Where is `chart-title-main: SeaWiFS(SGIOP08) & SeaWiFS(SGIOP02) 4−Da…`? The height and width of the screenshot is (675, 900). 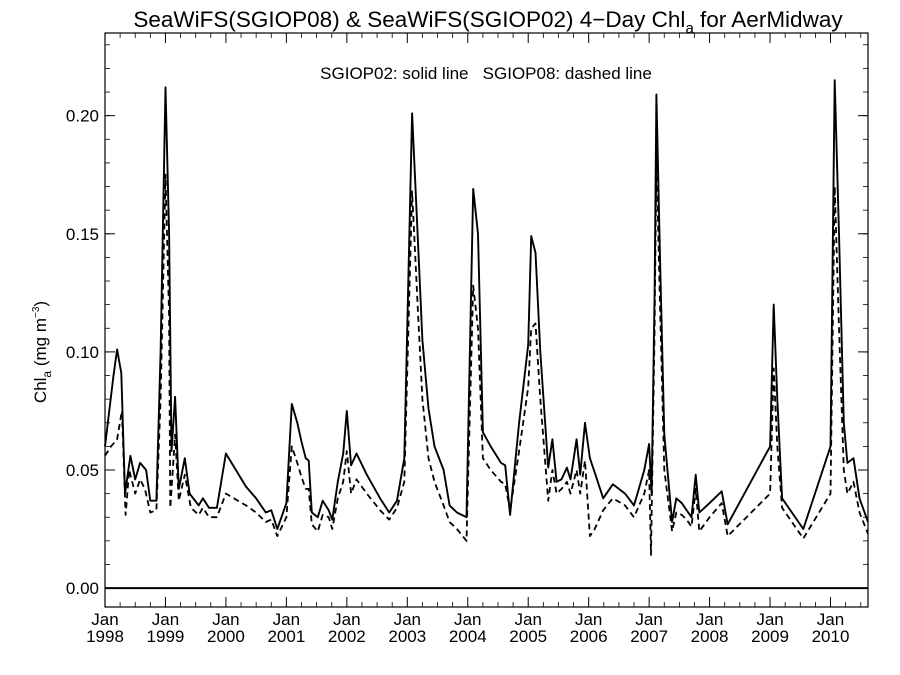
chart-title-main: SeaWiFS(SGIOP08) & SeaWiFS(SGIOP02) 4−Da… is located at coordinates (409, 19).